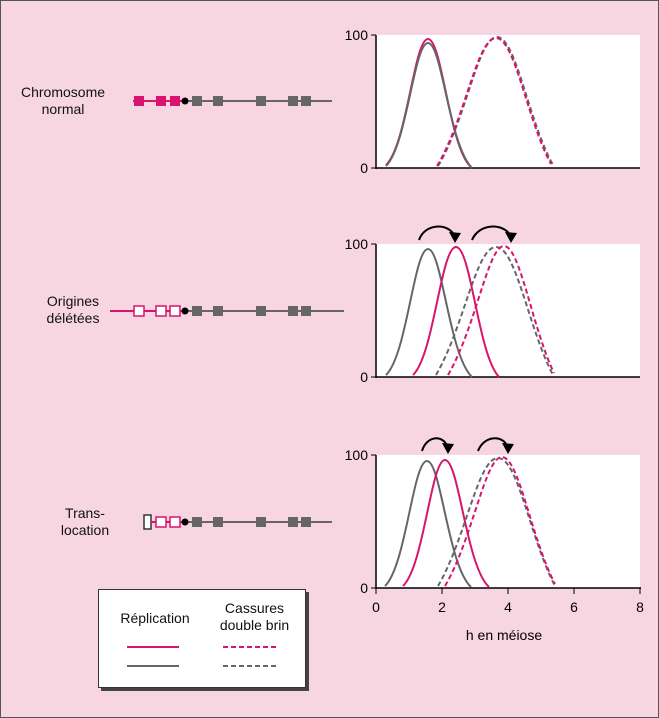 This screenshot has width=659, height=718. I want to click on legend: Réplication Cassures double brin, so click(202, 638).